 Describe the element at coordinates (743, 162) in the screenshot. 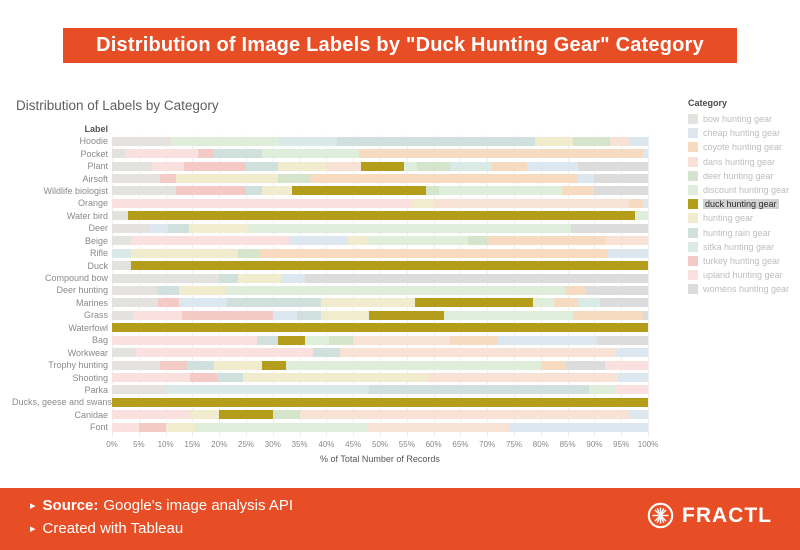

I see `legend-item-dans-hunting-gear: dans hunting gear` at that location.